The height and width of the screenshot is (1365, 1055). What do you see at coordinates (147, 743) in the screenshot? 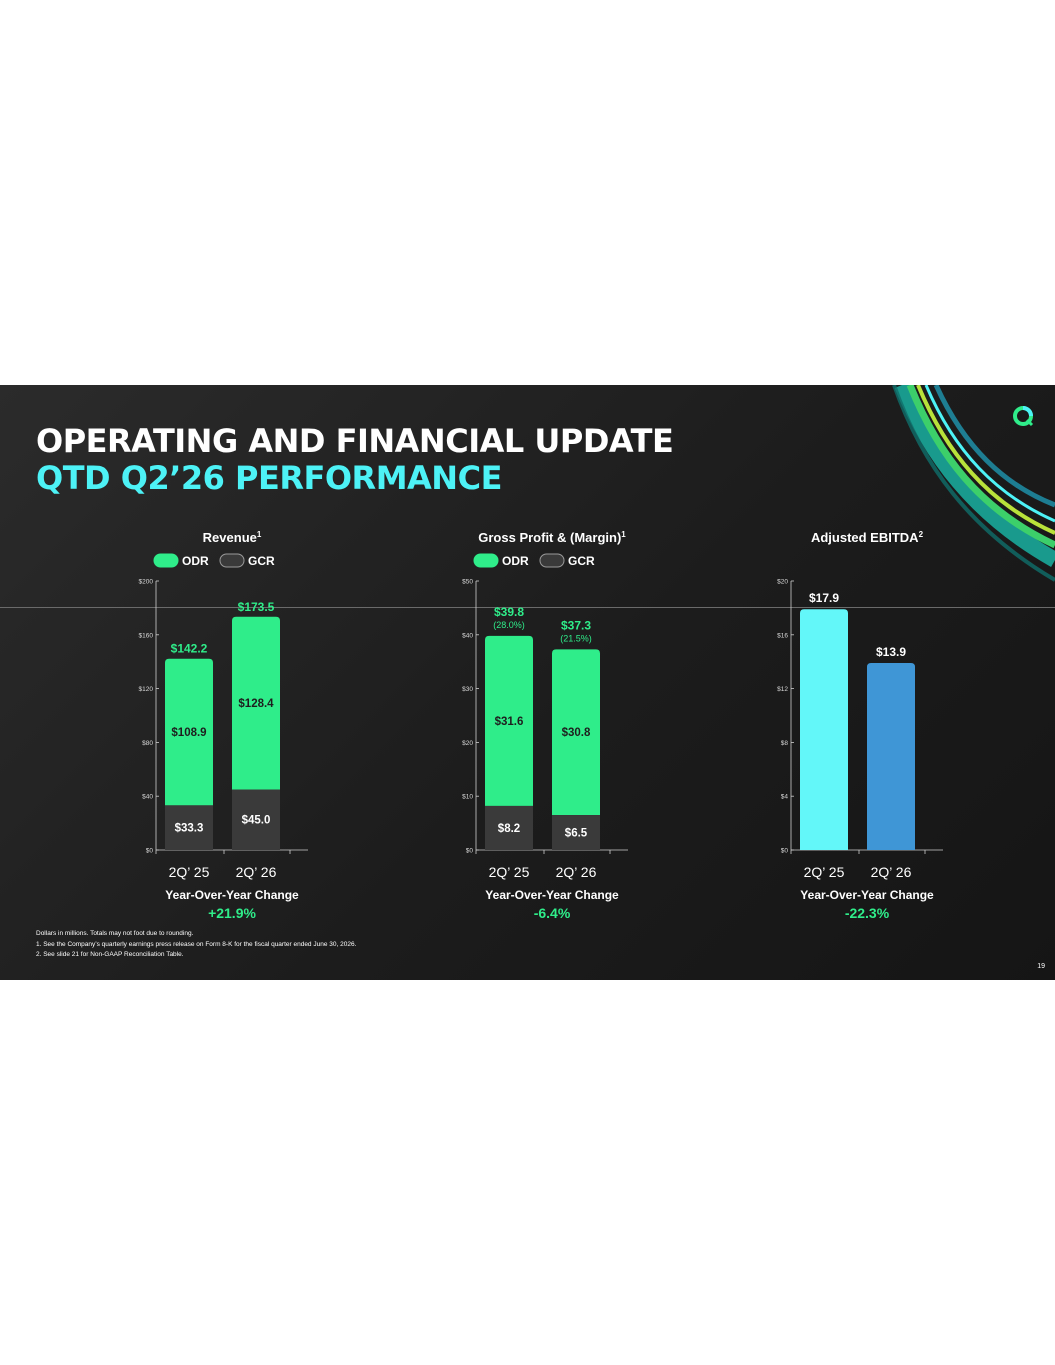
I see `y-tick-label: $80` at bounding box center [147, 743].